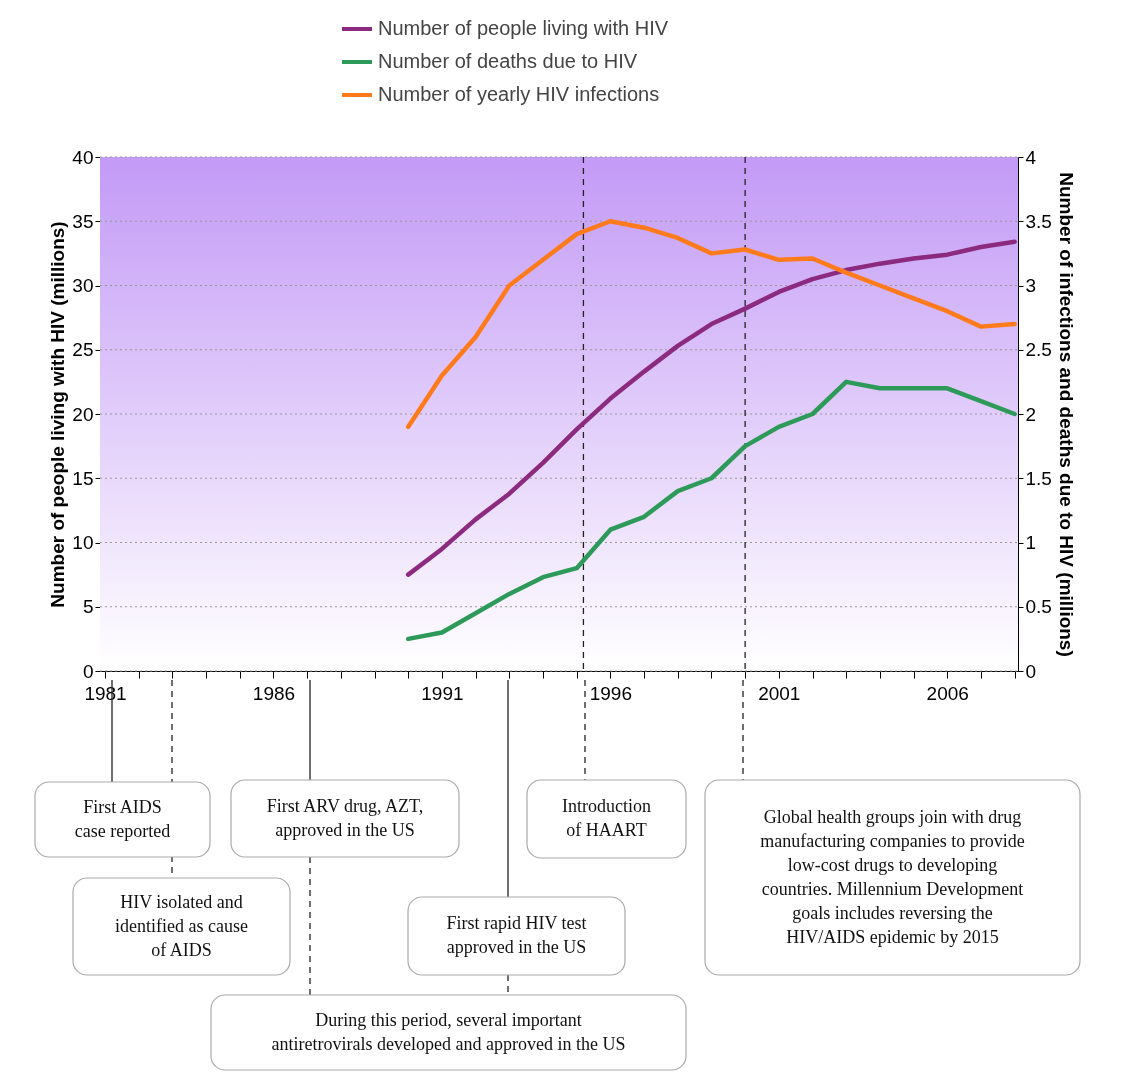 The height and width of the screenshot is (1072, 1131). Describe the element at coordinates (122, 818) in the screenshot. I see `text: First AIDS case reported` at that location.